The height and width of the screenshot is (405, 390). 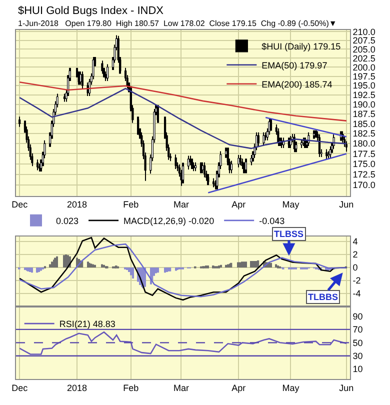 What do you see at coordinates (357, 316) in the screenshot?
I see `y-tick-label: 90` at bounding box center [357, 316].